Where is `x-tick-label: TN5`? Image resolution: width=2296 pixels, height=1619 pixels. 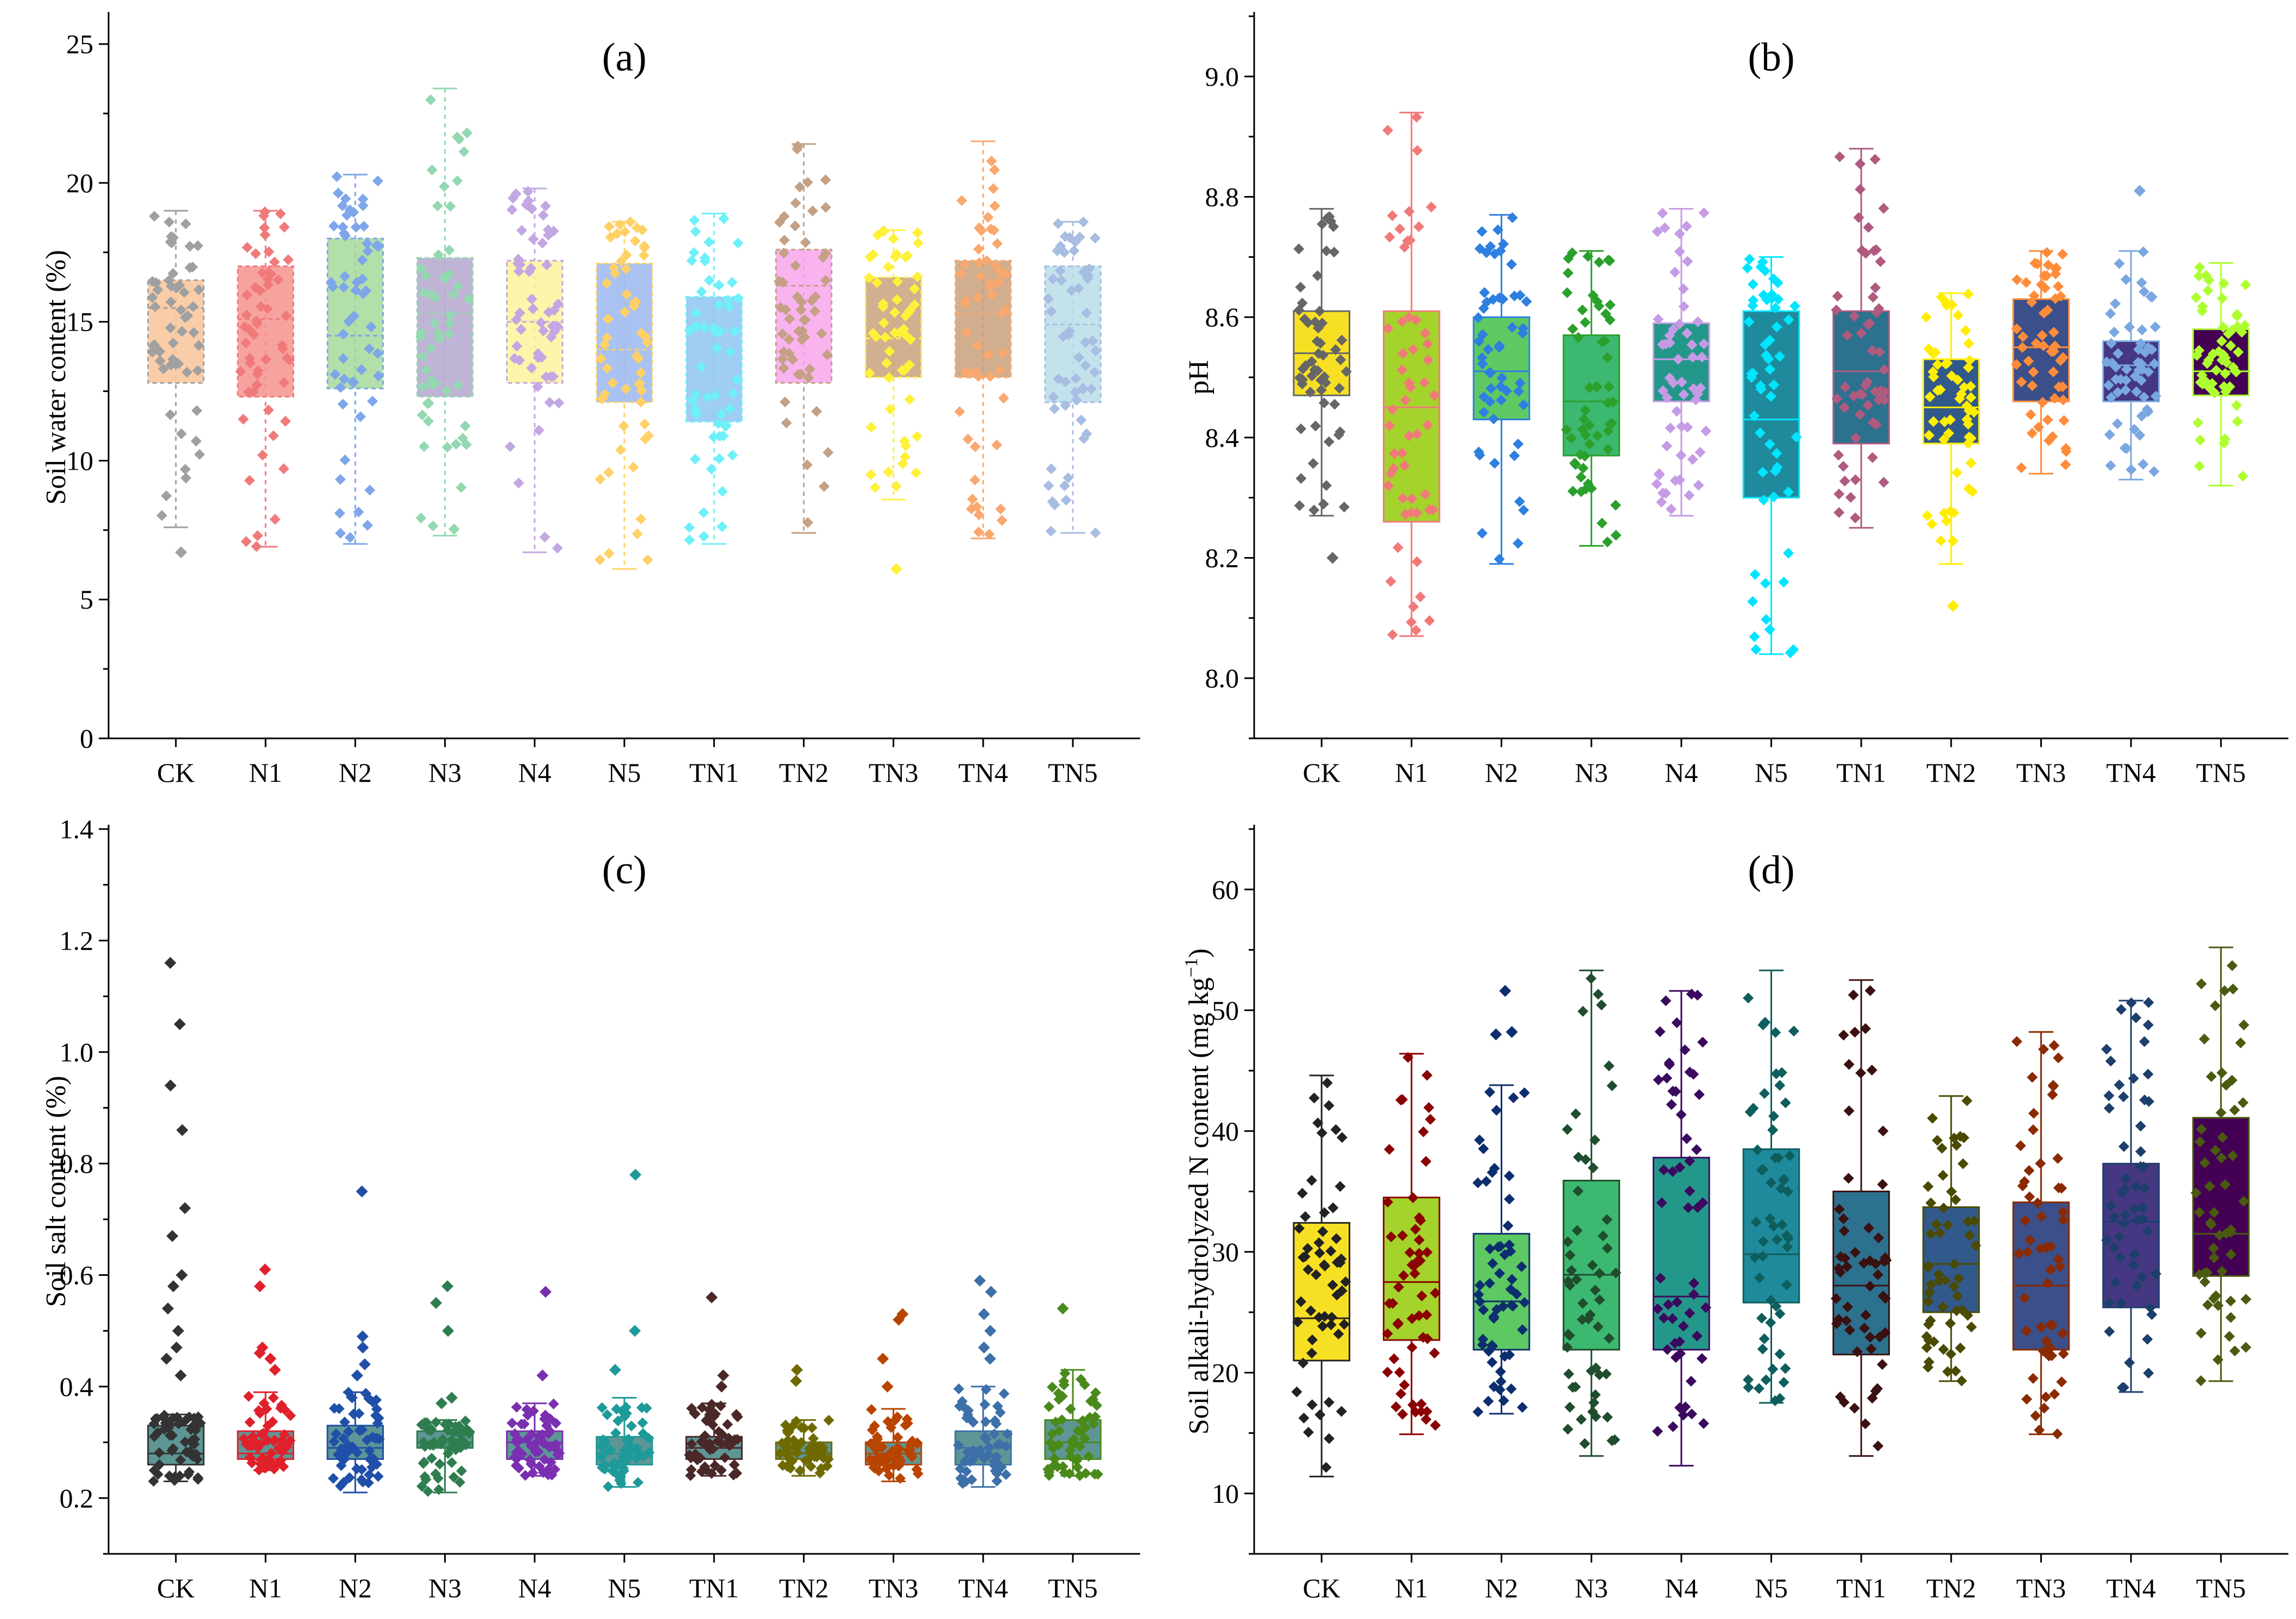 x-tick-label: TN5 is located at coordinates (2221, 1588).